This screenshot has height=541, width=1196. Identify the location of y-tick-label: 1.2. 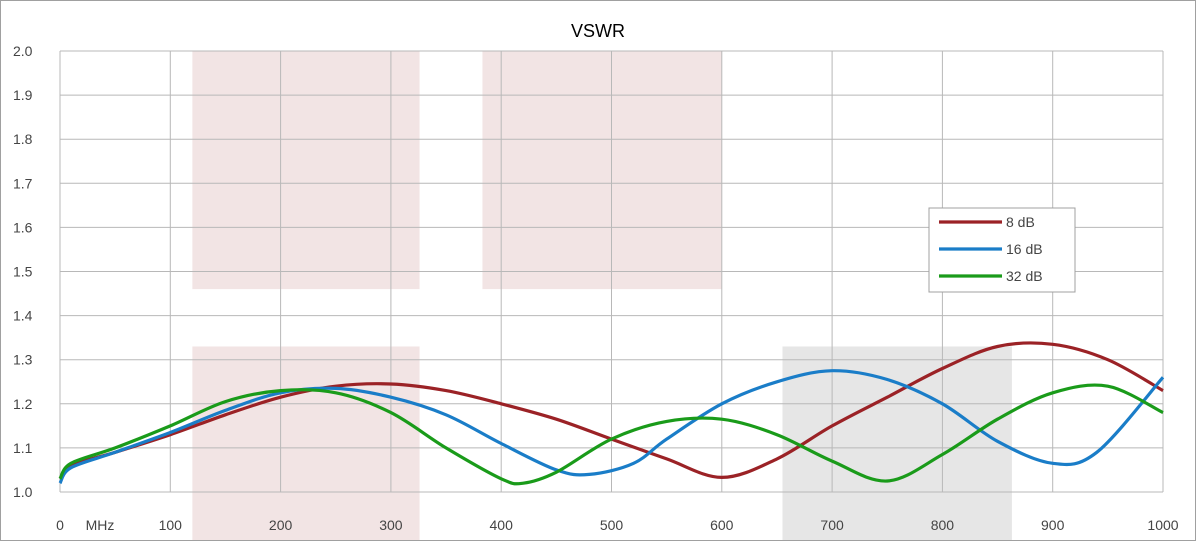
(23, 404).